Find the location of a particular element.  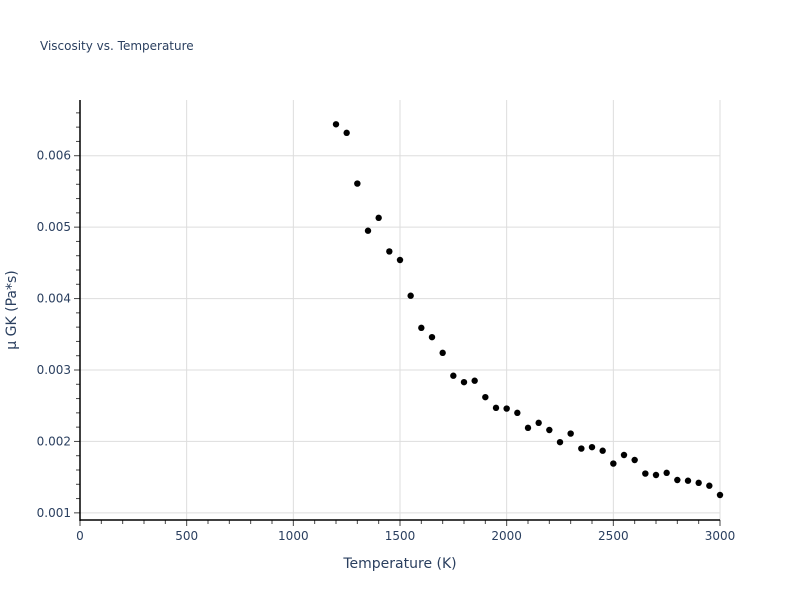

chart-title: Viscosity vs. Temperature is located at coordinates (117, 46).